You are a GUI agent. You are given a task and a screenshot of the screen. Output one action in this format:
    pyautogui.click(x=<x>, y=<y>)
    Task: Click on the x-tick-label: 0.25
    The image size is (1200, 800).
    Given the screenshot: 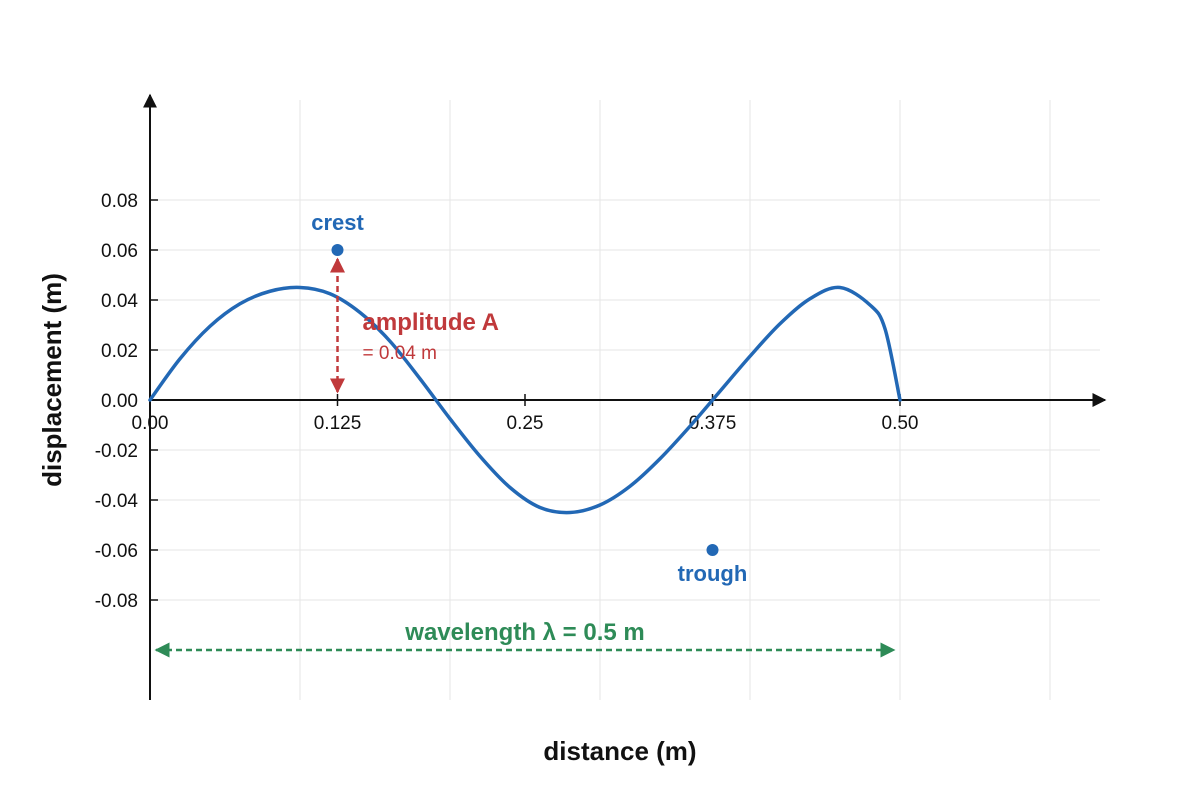 What is the action you would take?
    pyautogui.click(x=525, y=423)
    